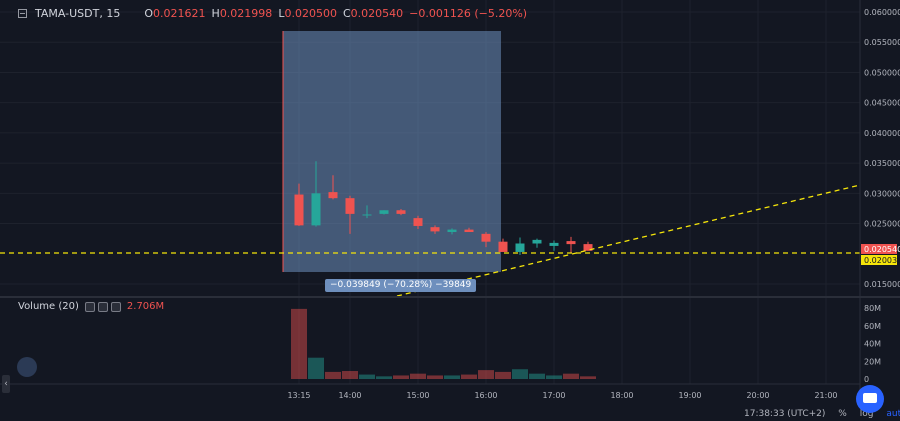 The image size is (900, 421). What do you see at coordinates (785, 414) in the screenshot?
I see `clock-time: 17:38:33 (UTC+2)` at bounding box center [785, 414].